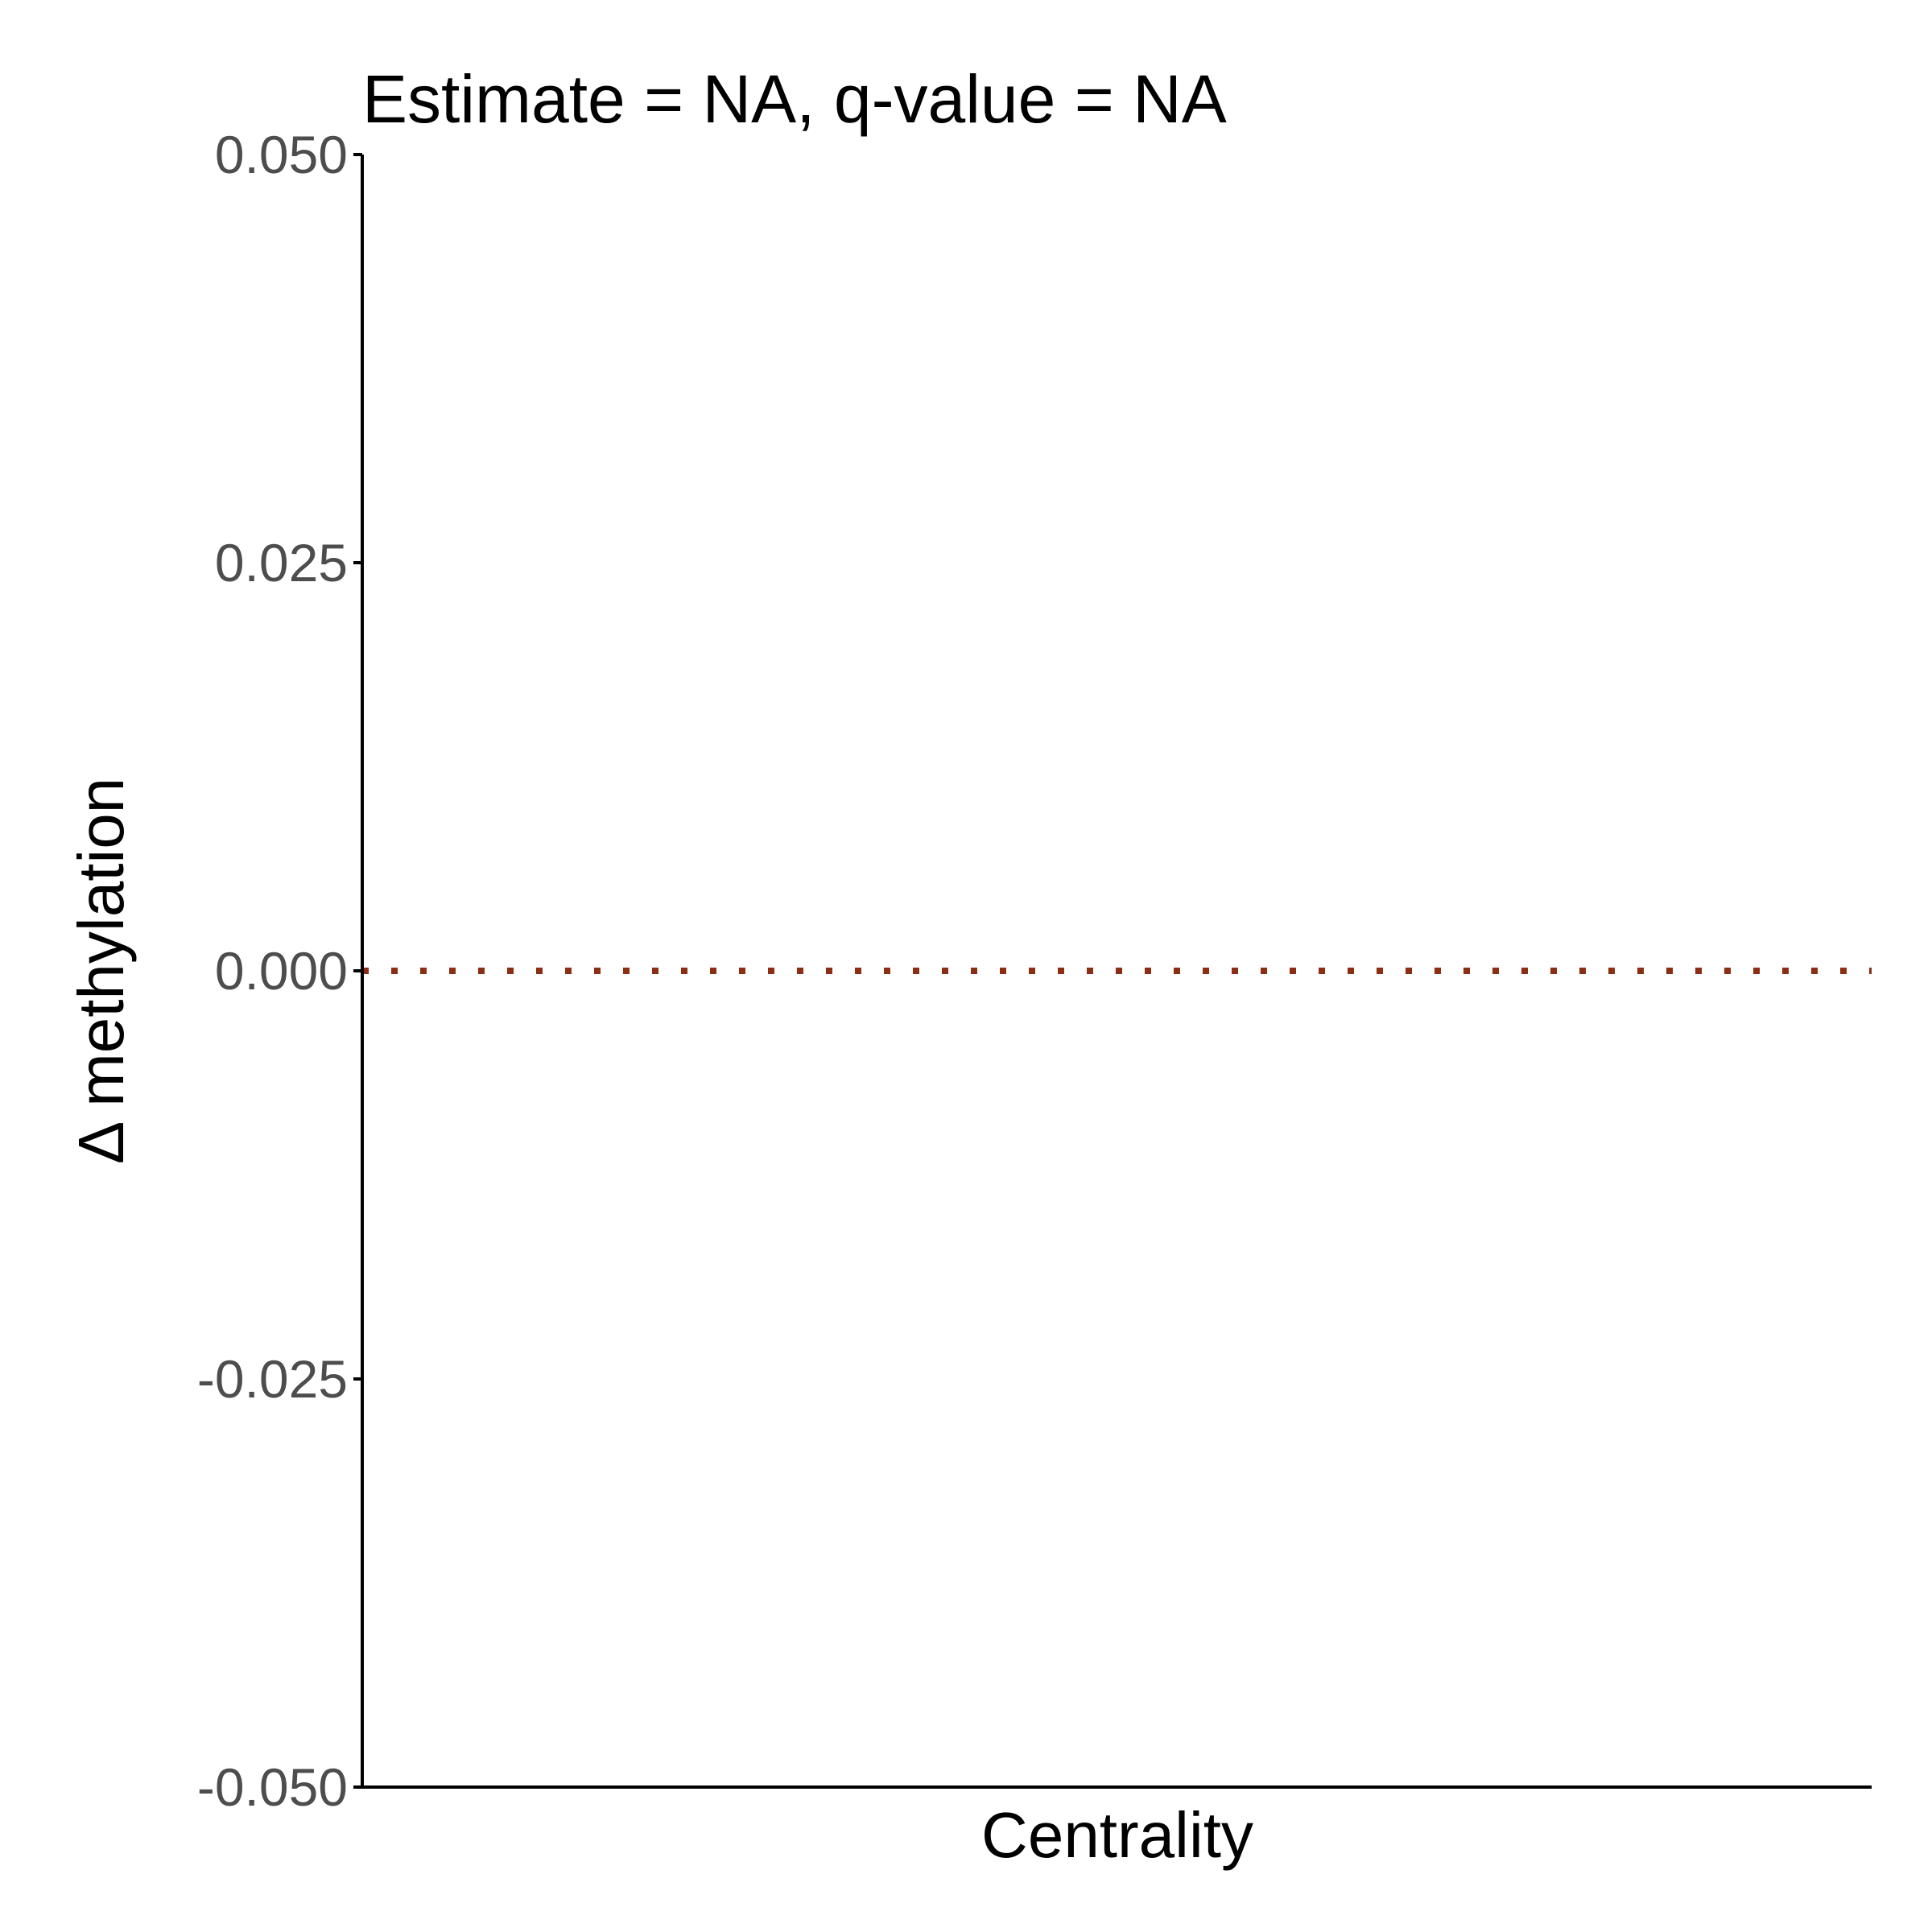 The width and height of the screenshot is (1932, 1932). What do you see at coordinates (281, 562) in the screenshot?
I see `y-tick-label: 0.025` at bounding box center [281, 562].